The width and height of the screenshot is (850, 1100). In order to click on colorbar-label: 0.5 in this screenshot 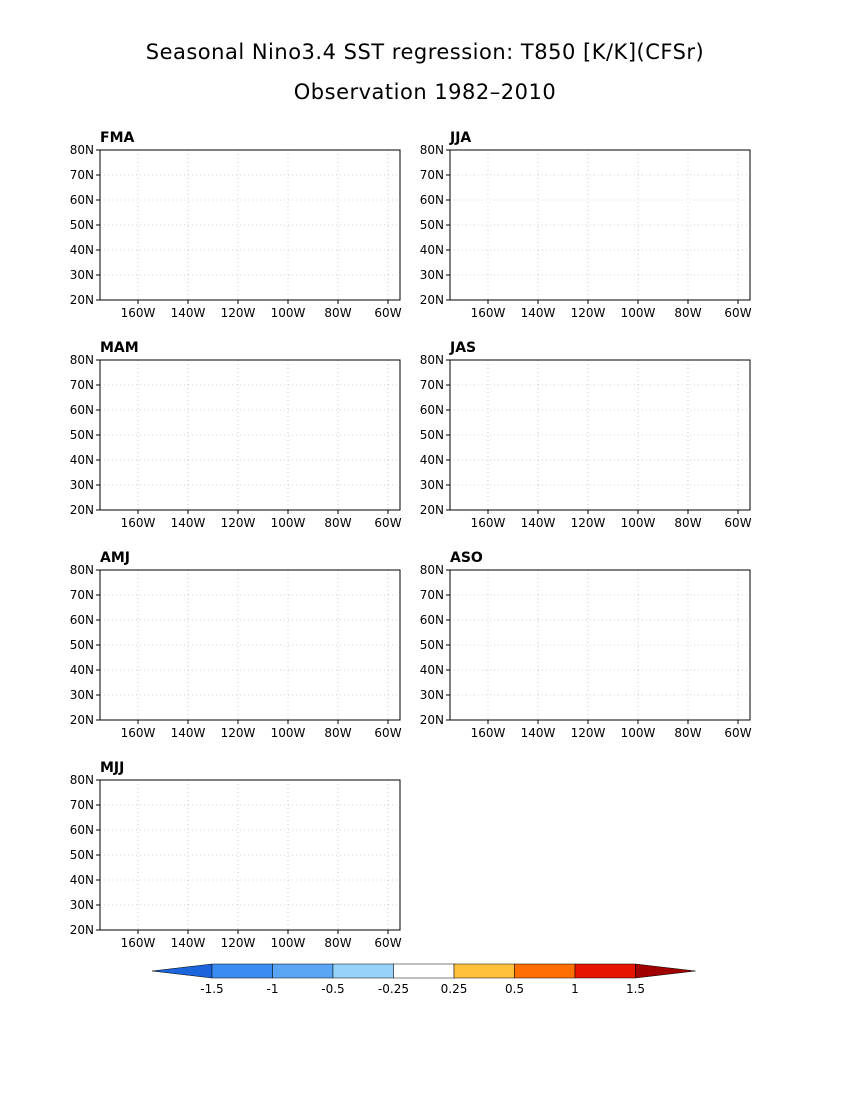, I will do `click(514, 989)`.